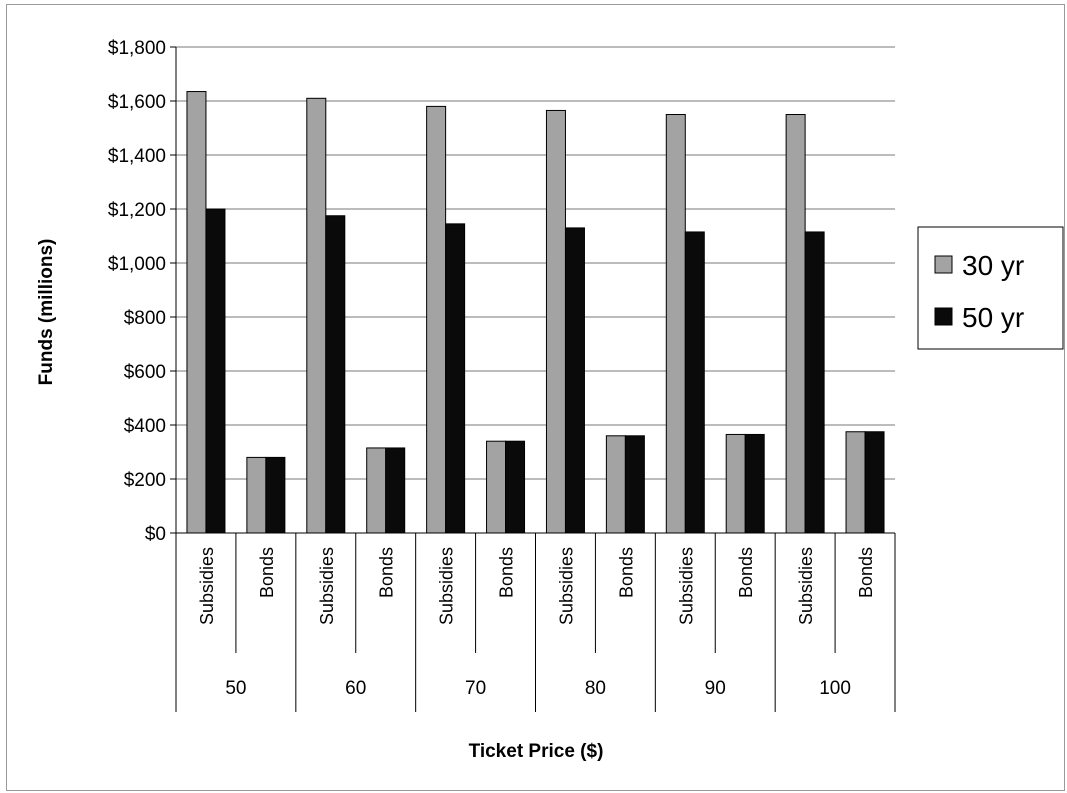 The height and width of the screenshot is (793, 1067). What do you see at coordinates (145, 372) in the screenshot?
I see `y-tick-label: $600` at bounding box center [145, 372].